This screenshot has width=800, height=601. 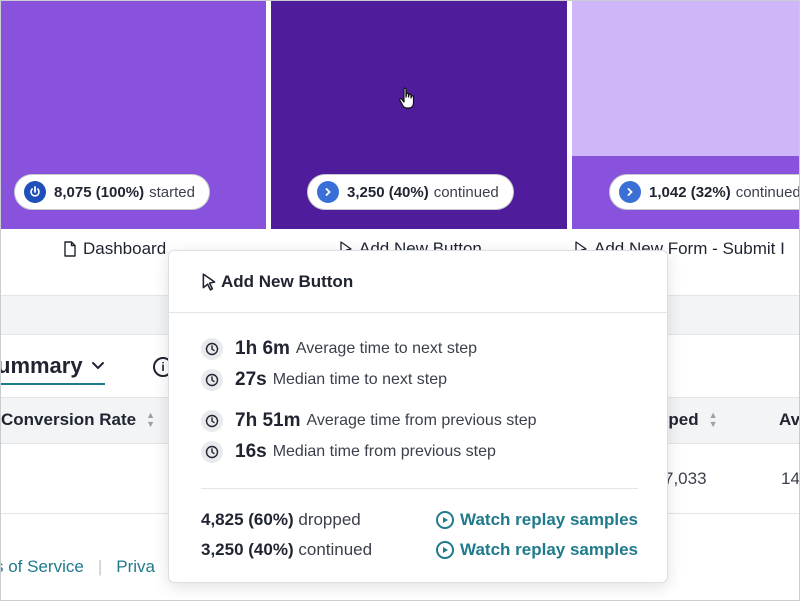 What do you see at coordinates (384, 451) in the screenshot?
I see `stat-label: Median time from previous step` at bounding box center [384, 451].